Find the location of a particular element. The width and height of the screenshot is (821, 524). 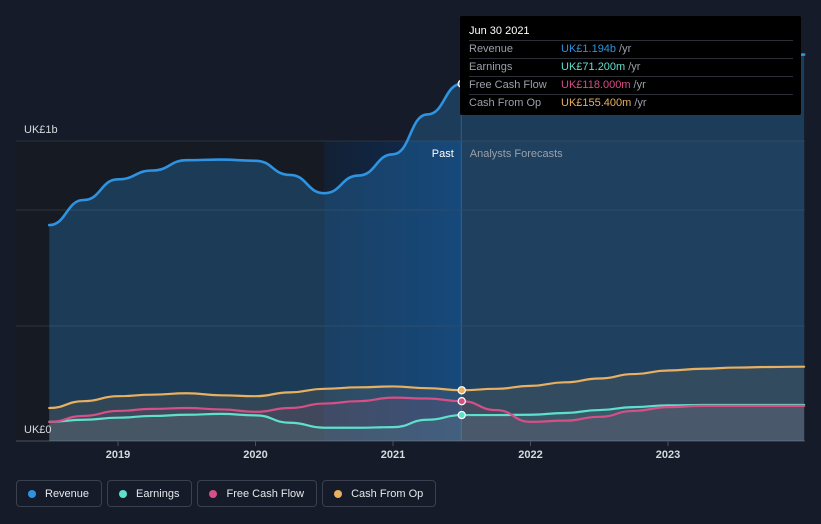

tooltip-row: Cash From Op UK£155.400m/yr is located at coordinates (631, 103).